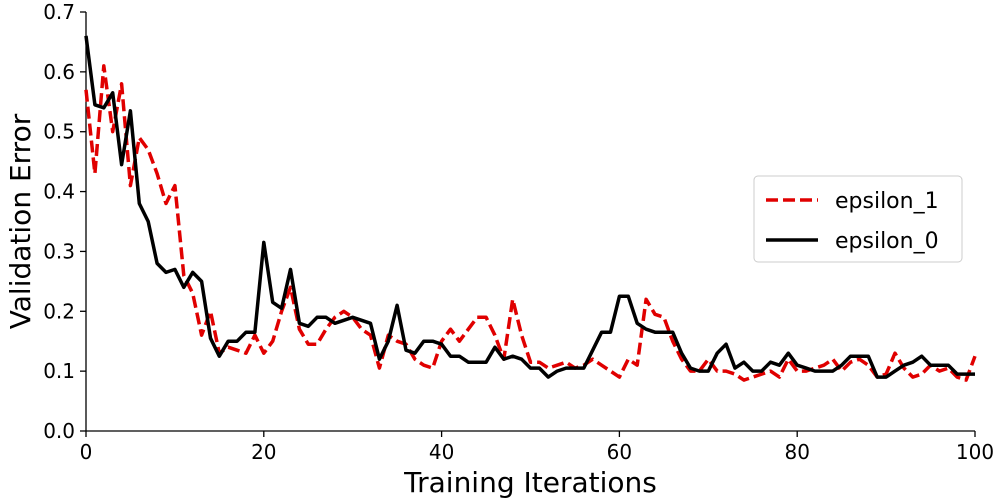  Describe the element at coordinates (59, 371) in the screenshot. I see `y-tick-label: 0.1` at that location.